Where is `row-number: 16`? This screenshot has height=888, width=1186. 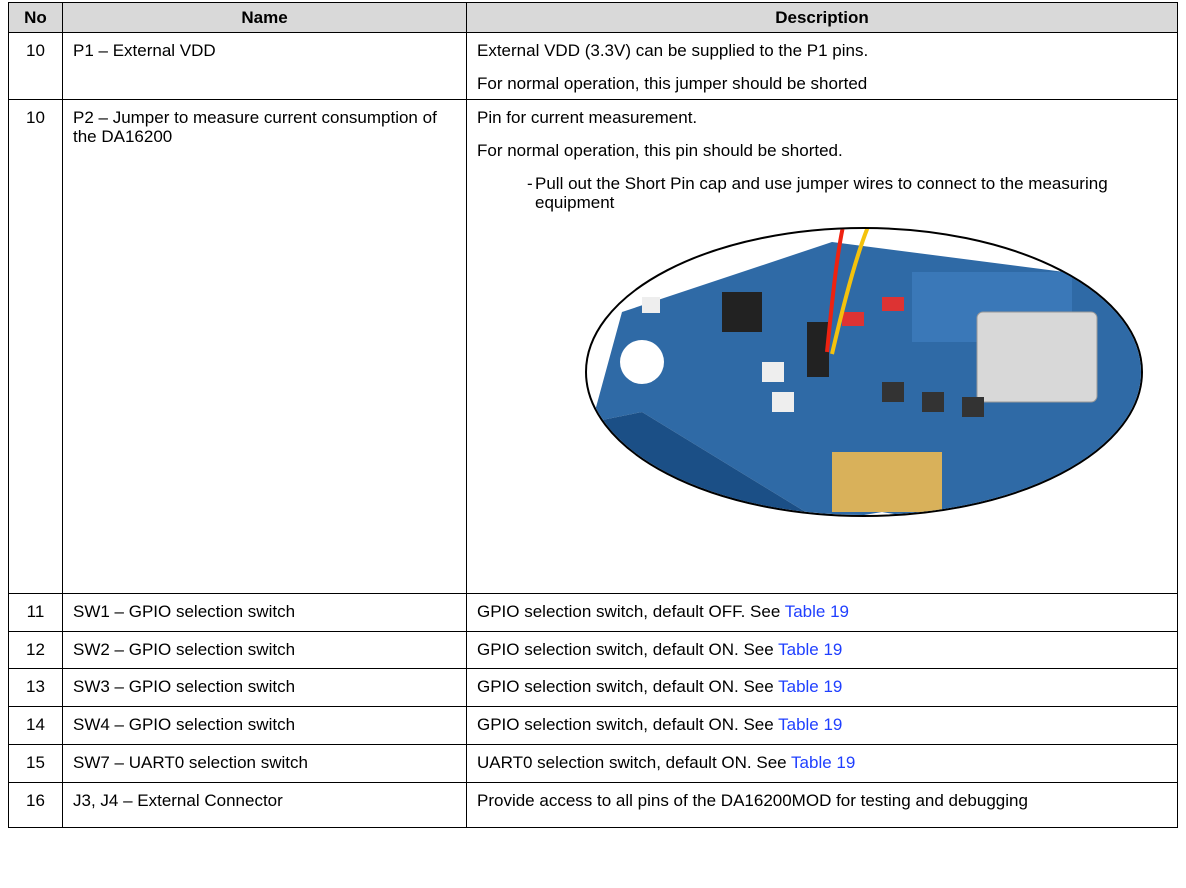 row-number: 16 is located at coordinates (35, 805).